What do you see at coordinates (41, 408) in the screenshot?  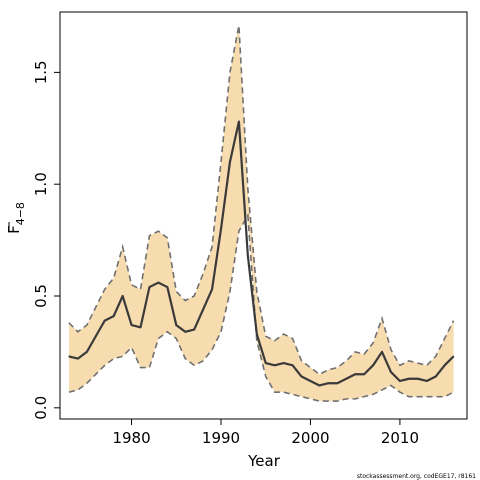 I see `y-tick-label: 0.0` at bounding box center [41, 408].